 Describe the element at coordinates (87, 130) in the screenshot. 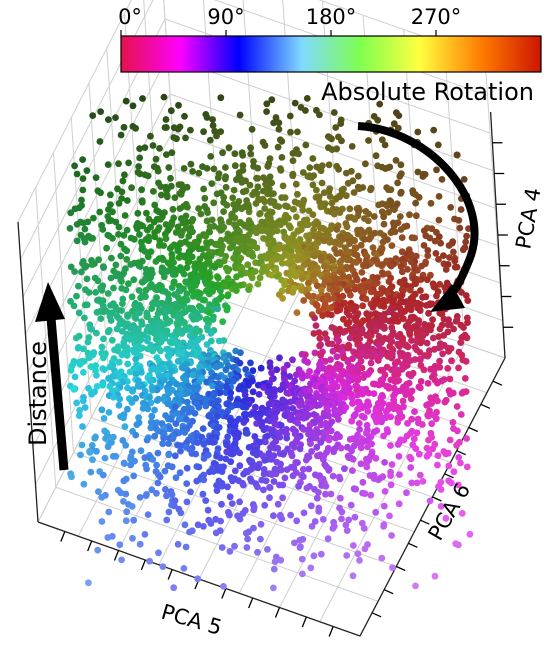

I see `grid-line` at that location.